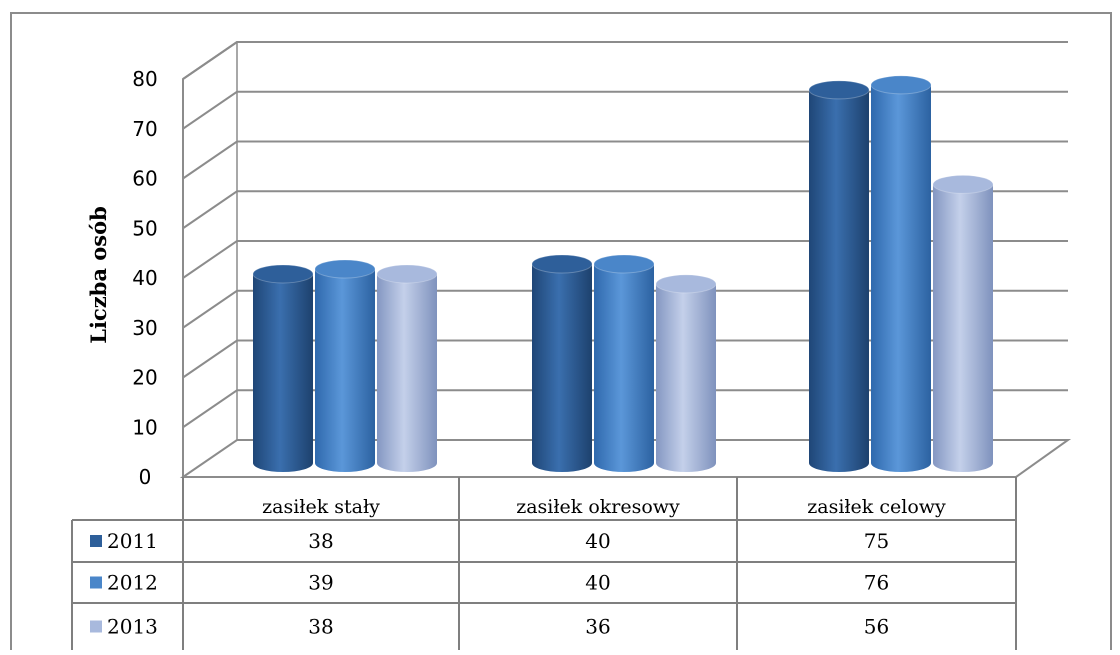 The width and height of the screenshot is (1120, 655). What do you see at coordinates (132, 541) in the screenshot?
I see `series-name: 2011` at bounding box center [132, 541].